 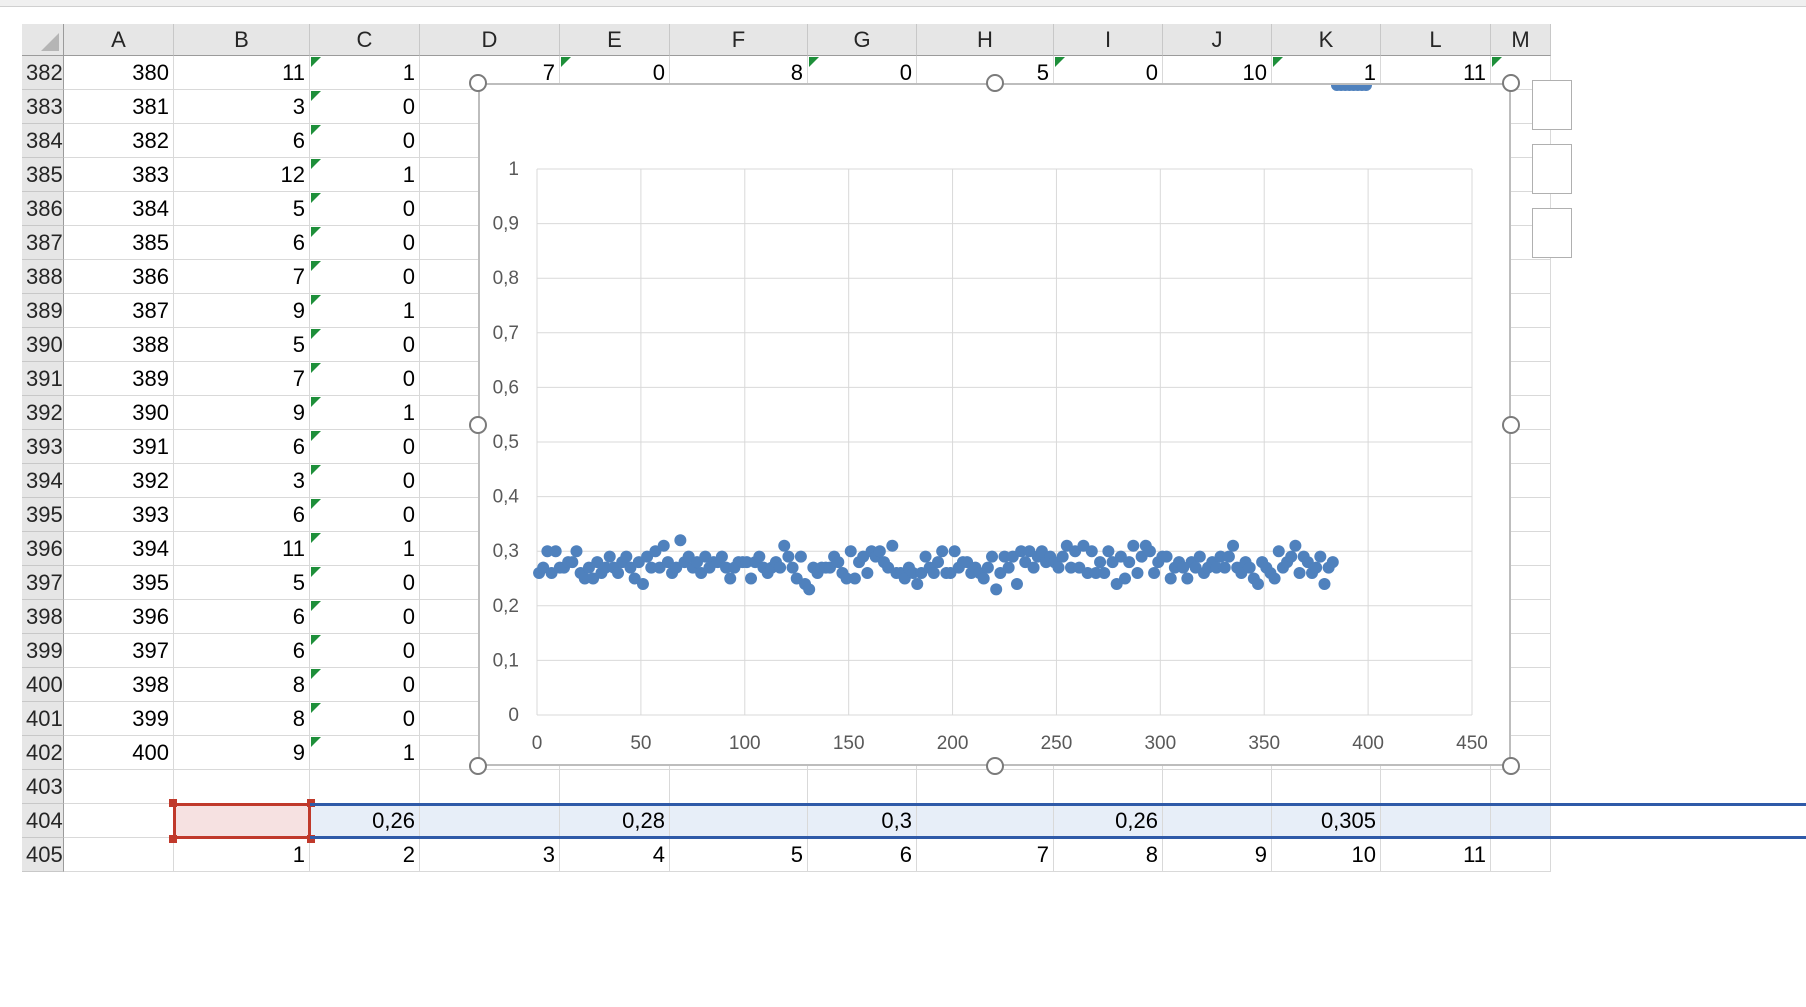 I want to click on cell-b399: 6, so click(x=242, y=651).